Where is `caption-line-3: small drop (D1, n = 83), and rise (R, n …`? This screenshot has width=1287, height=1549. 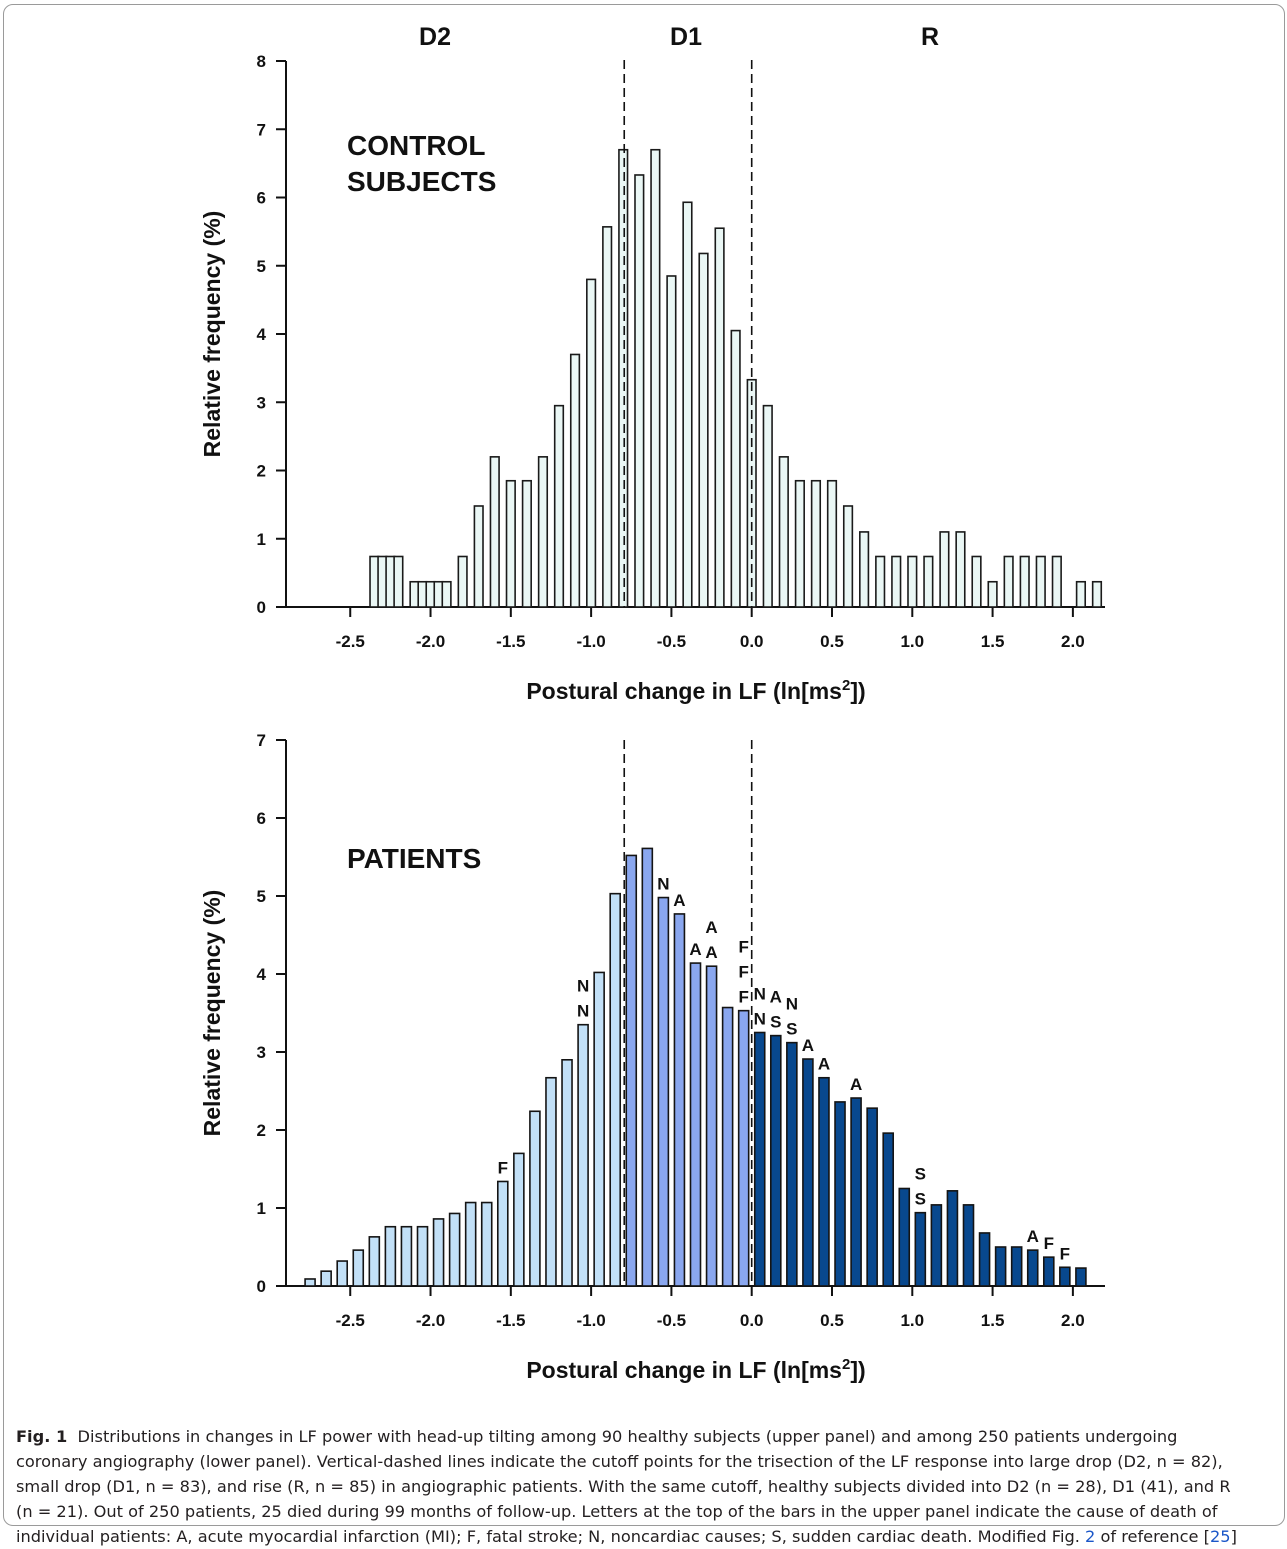 caption-line-3: small drop (D1, n = 83), and rise (R, n … is located at coordinates (623, 1486).